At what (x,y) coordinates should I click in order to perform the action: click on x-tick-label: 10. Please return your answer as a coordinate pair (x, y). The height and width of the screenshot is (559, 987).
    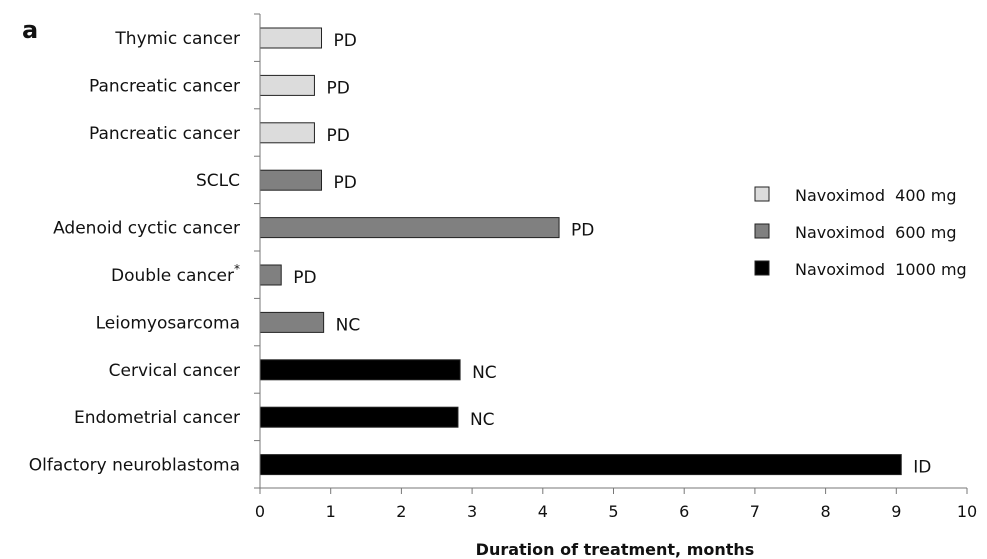
    Looking at the image, I should click on (967, 511).